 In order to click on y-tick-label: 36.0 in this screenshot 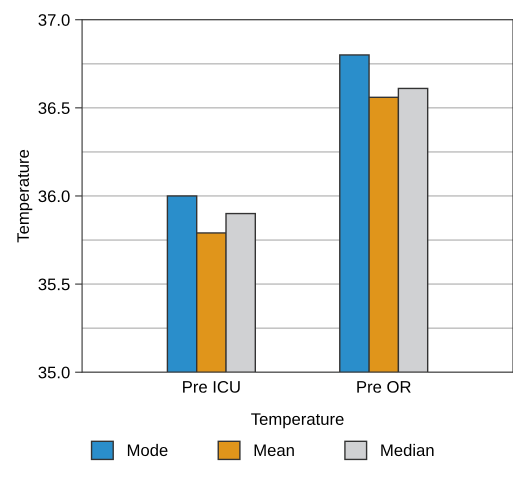, I will do `click(54, 196)`.